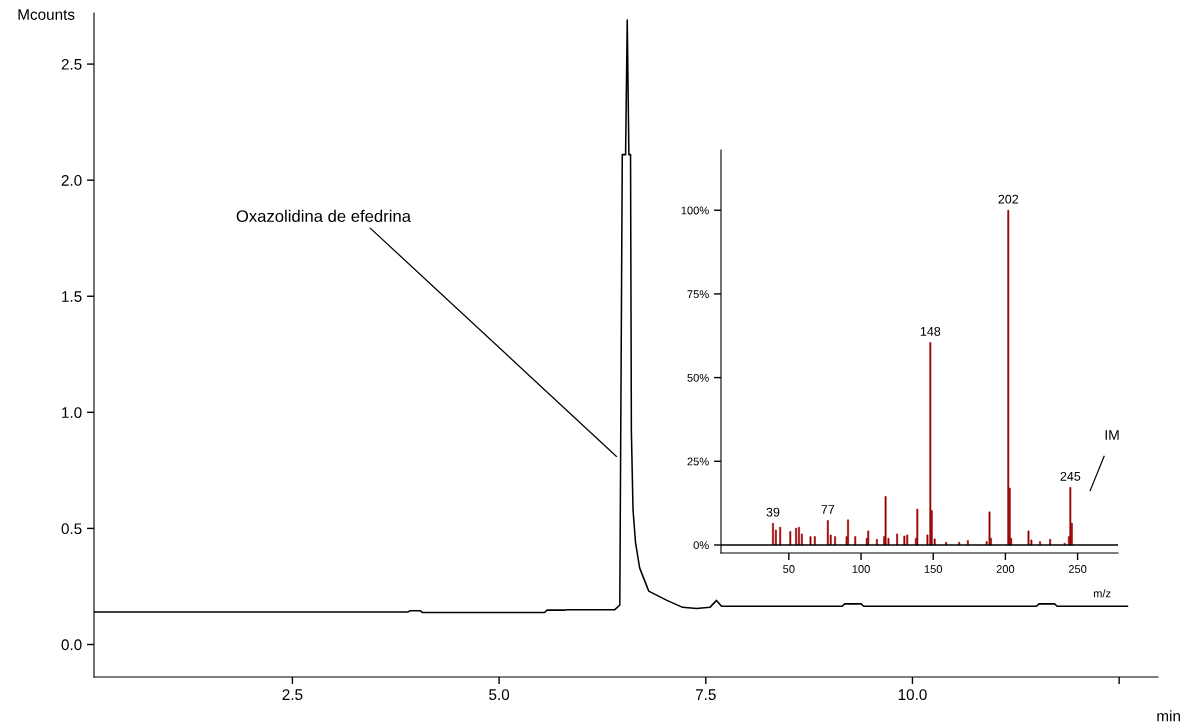 This screenshot has width=1188, height=728. What do you see at coordinates (773, 512) in the screenshot?
I see `annotation: 39` at bounding box center [773, 512].